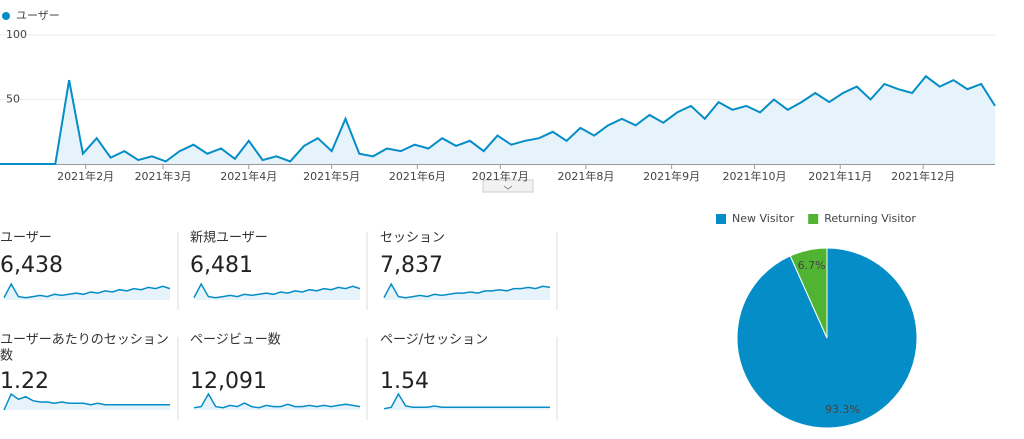 Image resolution: width=1024 pixels, height=439 pixels. I want to click on metric-label: 数, so click(6, 356).